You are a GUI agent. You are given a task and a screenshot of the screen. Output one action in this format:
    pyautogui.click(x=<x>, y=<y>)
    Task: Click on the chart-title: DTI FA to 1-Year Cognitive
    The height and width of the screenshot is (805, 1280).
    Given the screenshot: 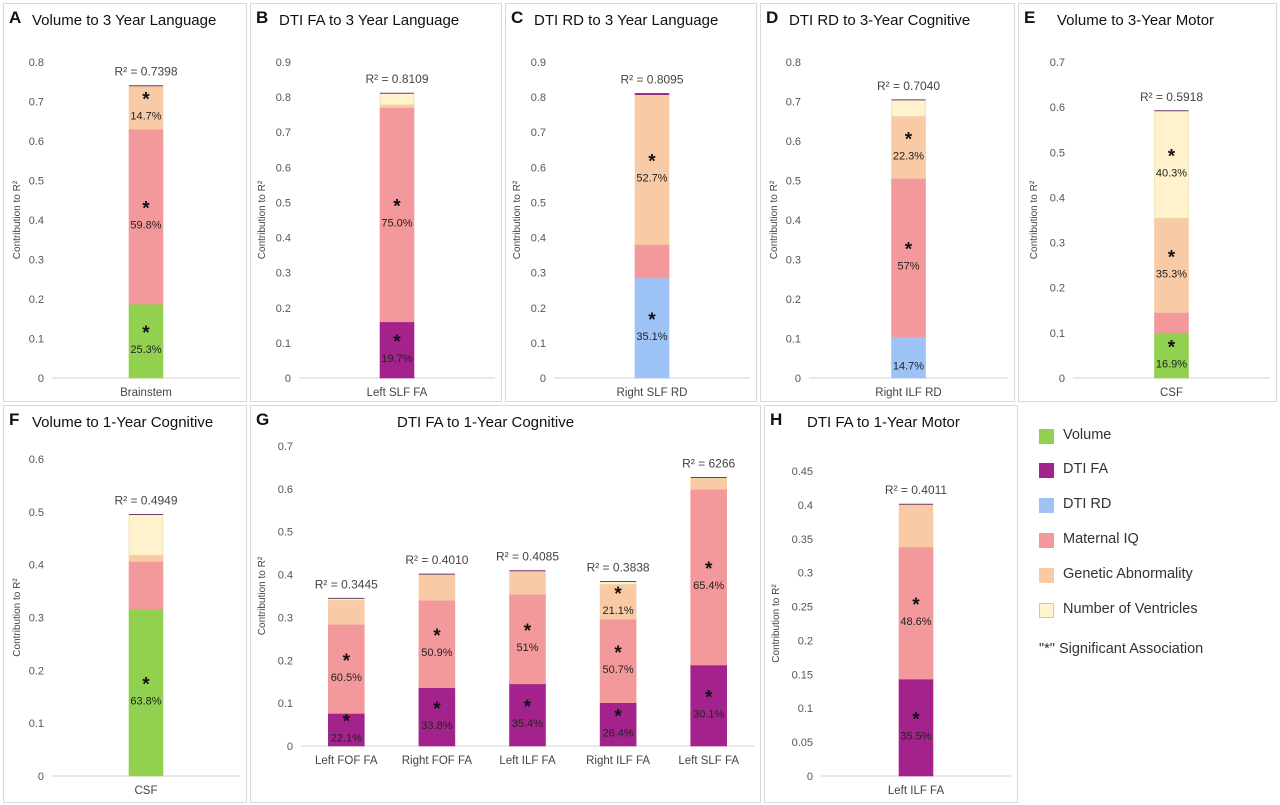 What is the action you would take?
    pyautogui.click(x=486, y=422)
    